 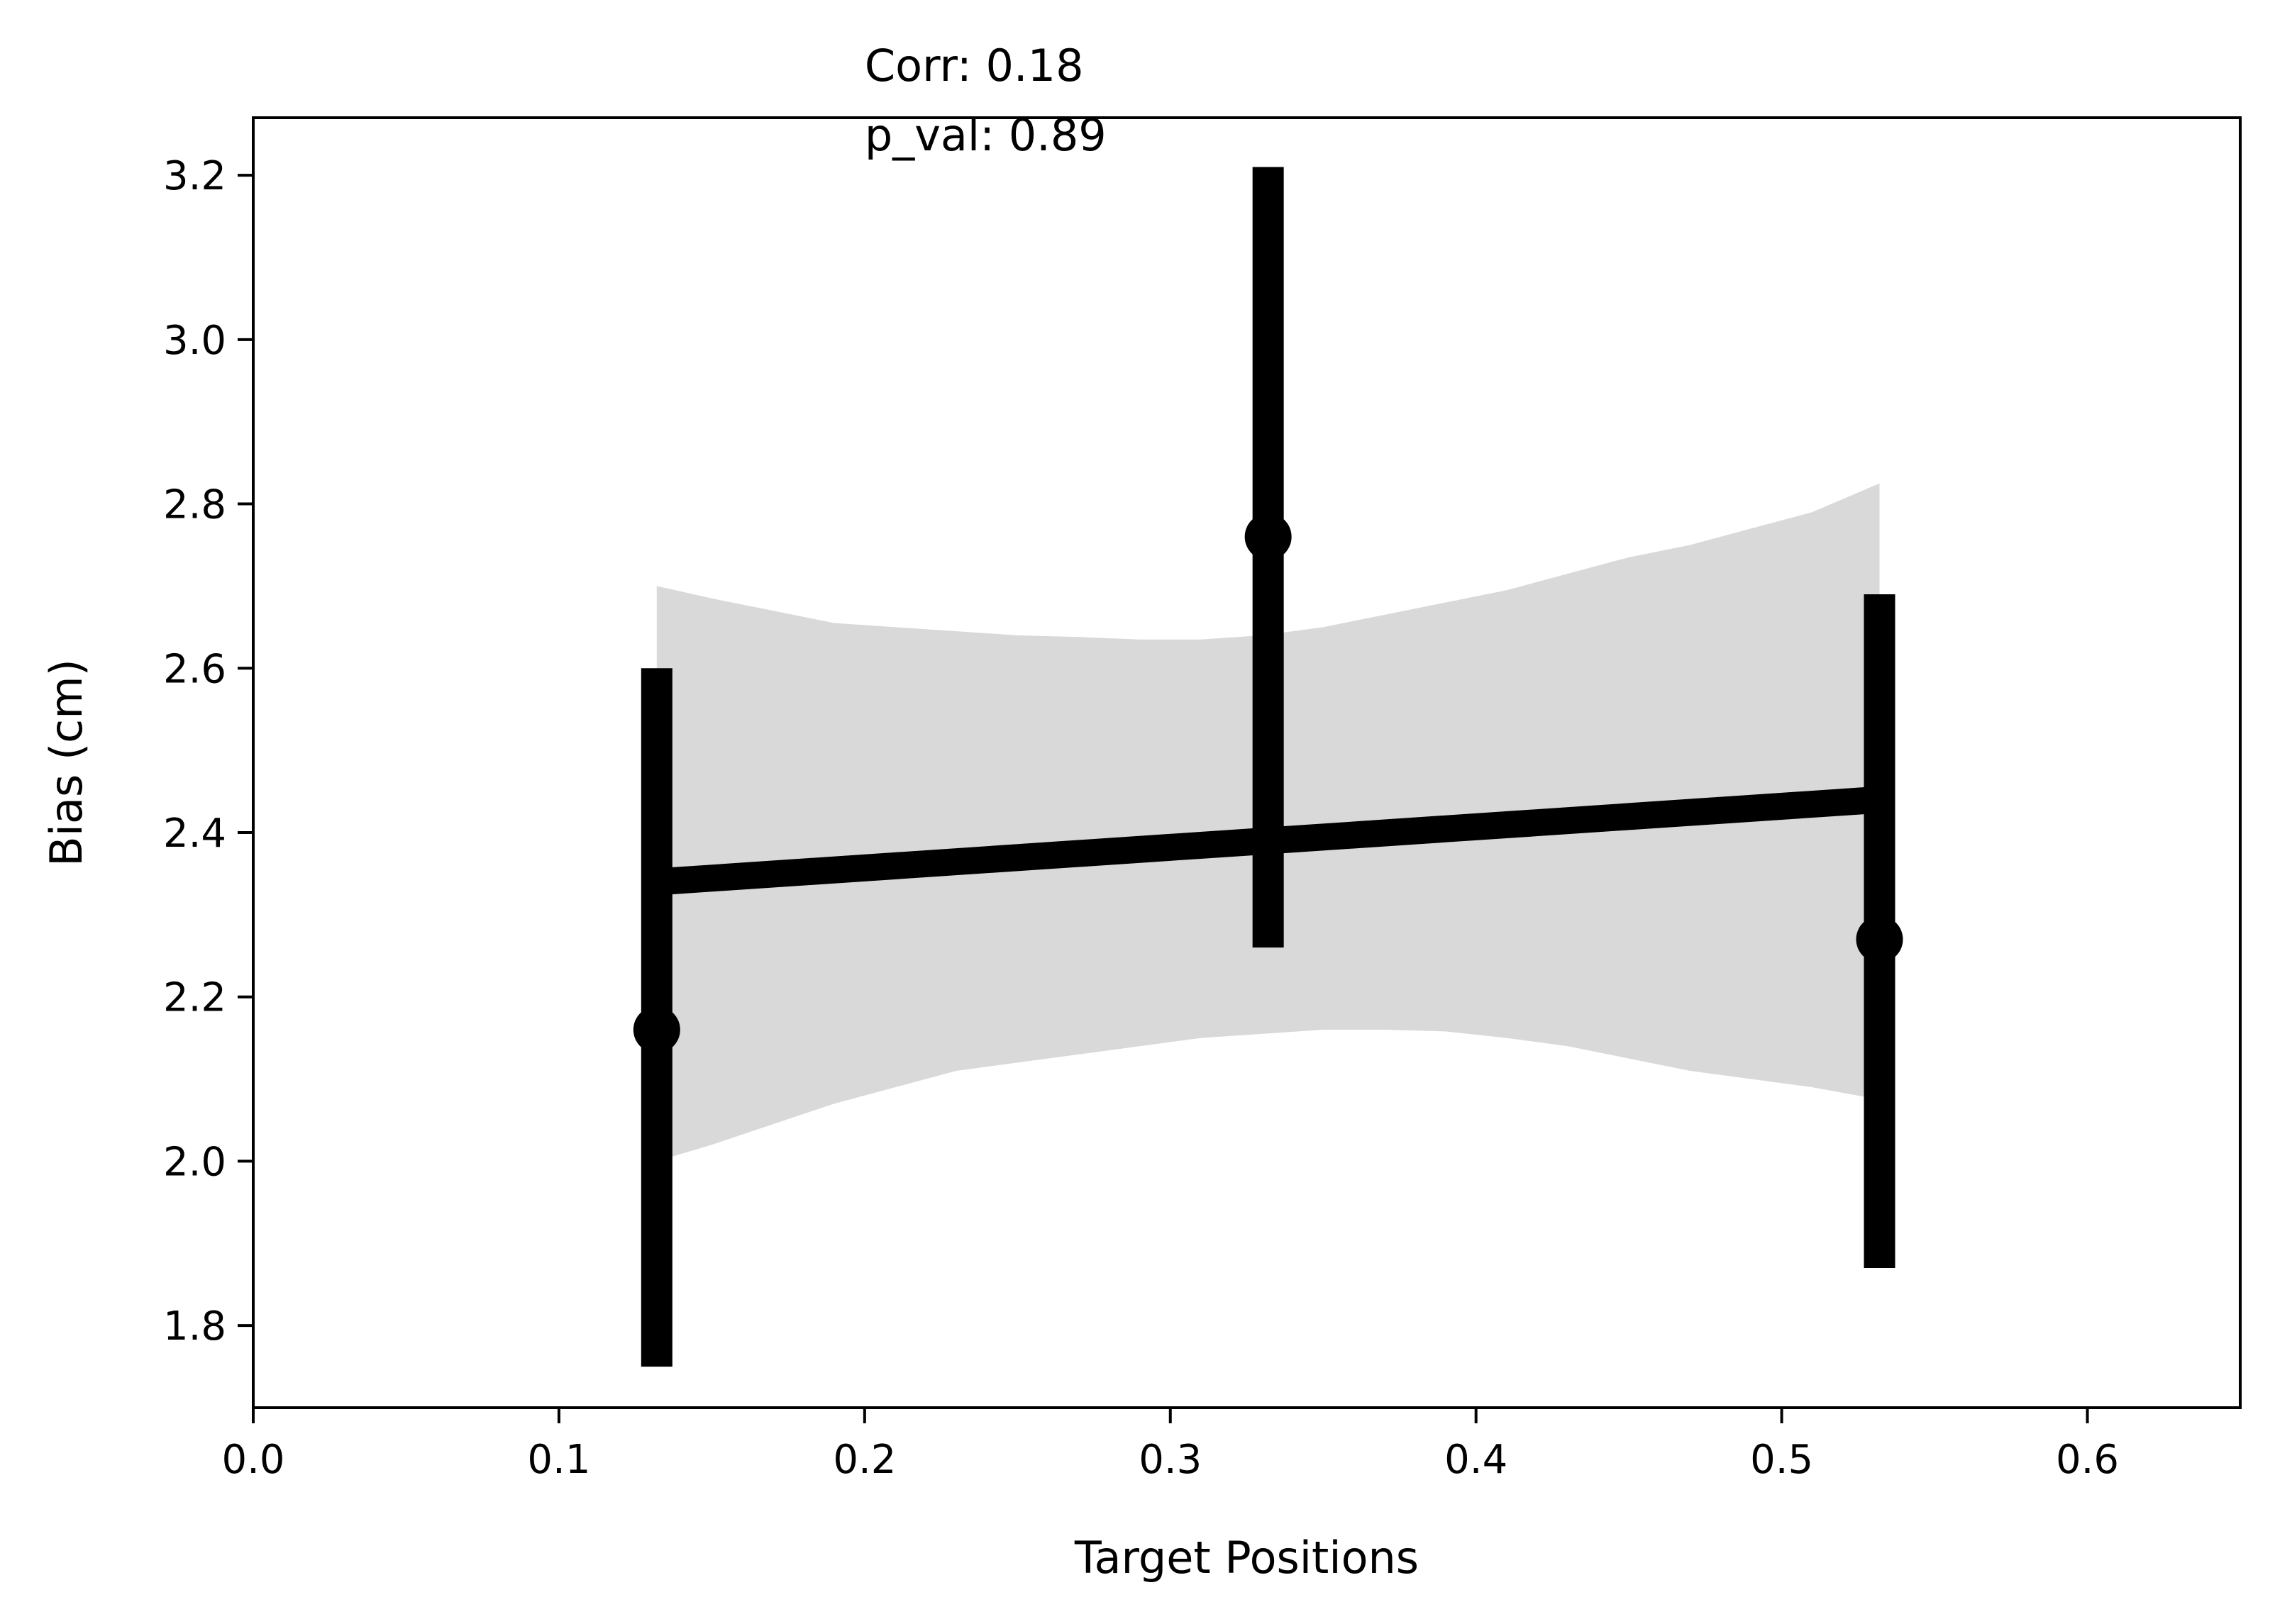 I want to click on x-tick-label: 0.3, so click(x=1170, y=1460).